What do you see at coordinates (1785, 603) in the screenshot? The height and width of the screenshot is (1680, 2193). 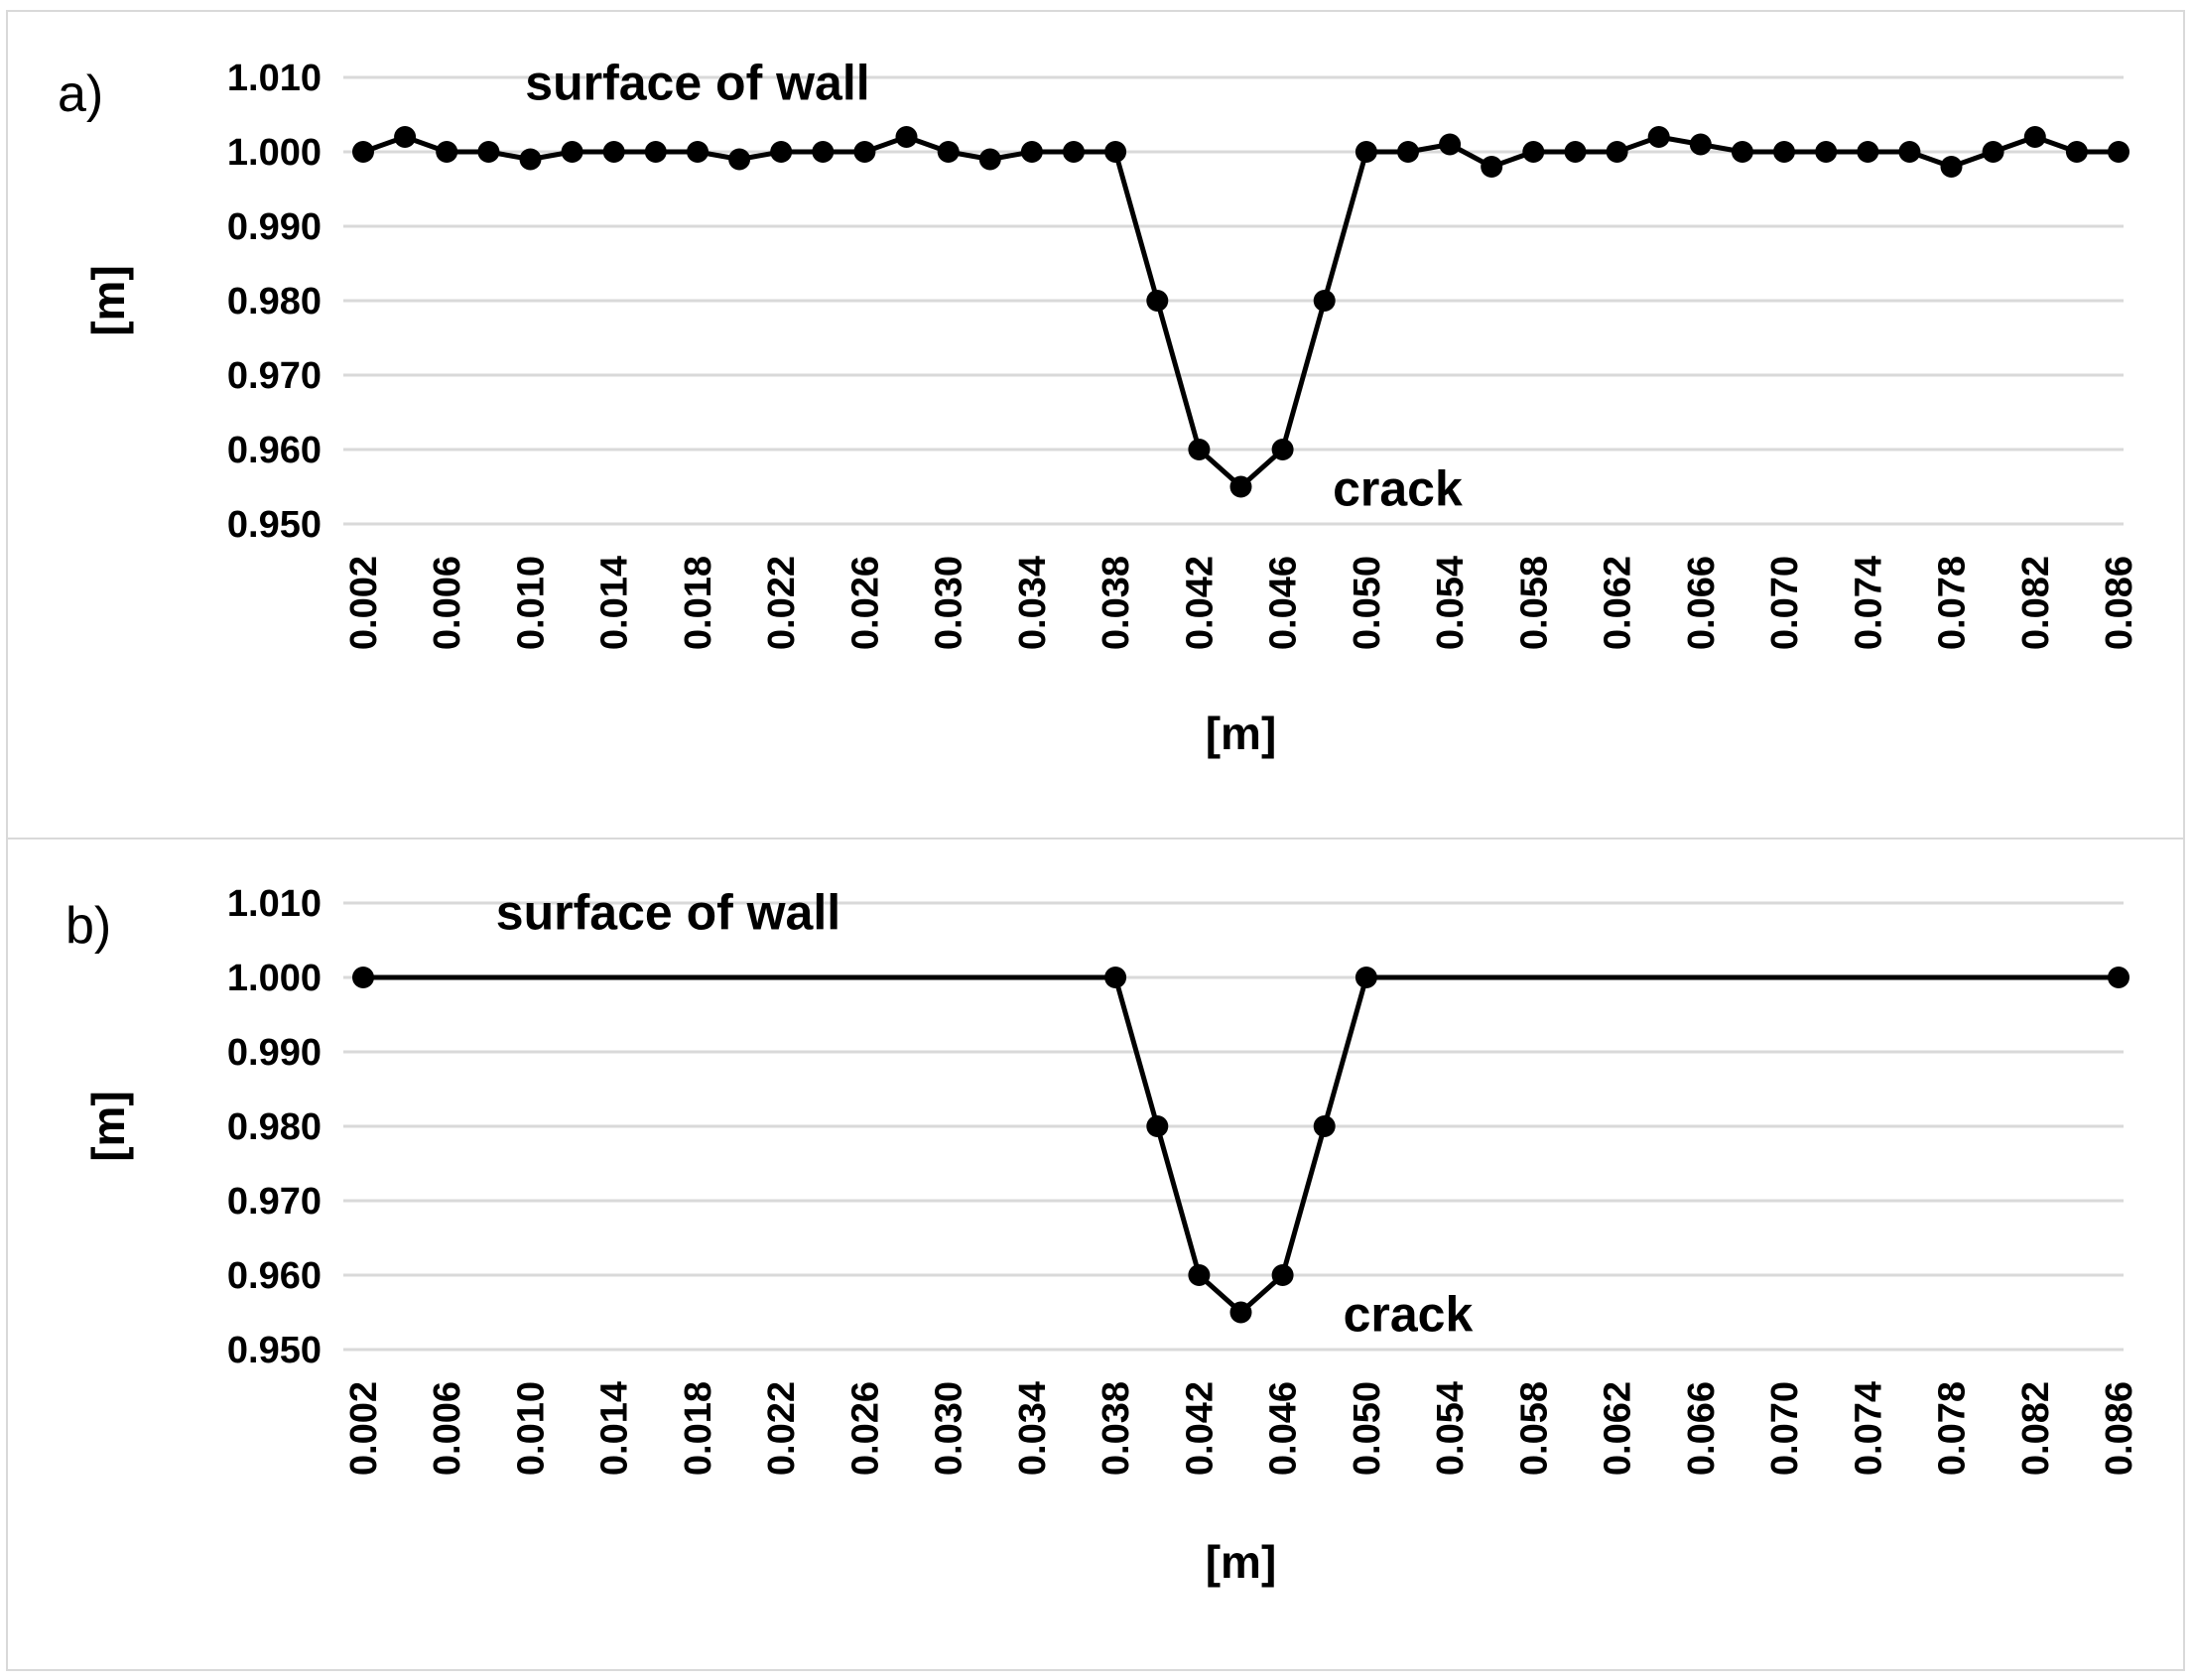 I see `x-tick-label: 0.070` at bounding box center [1785, 603].